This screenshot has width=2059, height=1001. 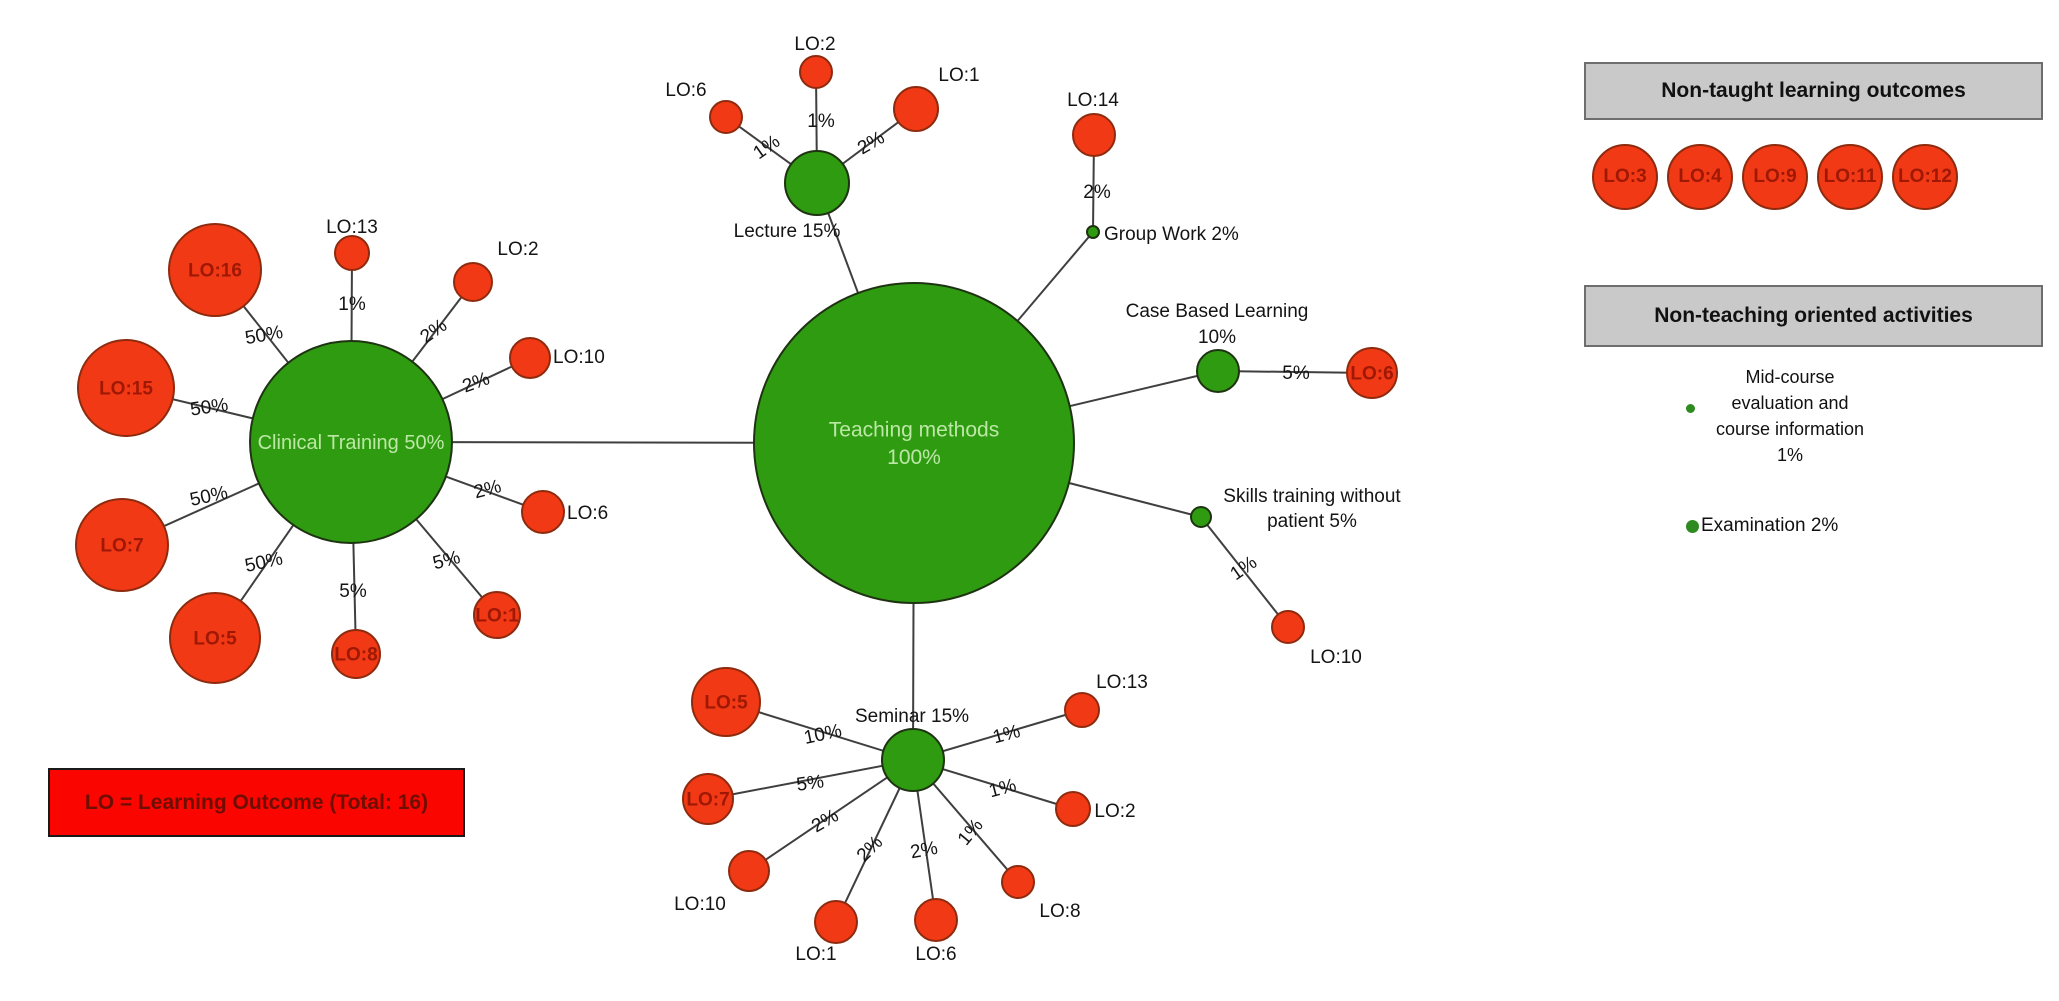 I want to click on legend-label: LO = Learning Outcome (Total: 16), so click(x=256, y=802).